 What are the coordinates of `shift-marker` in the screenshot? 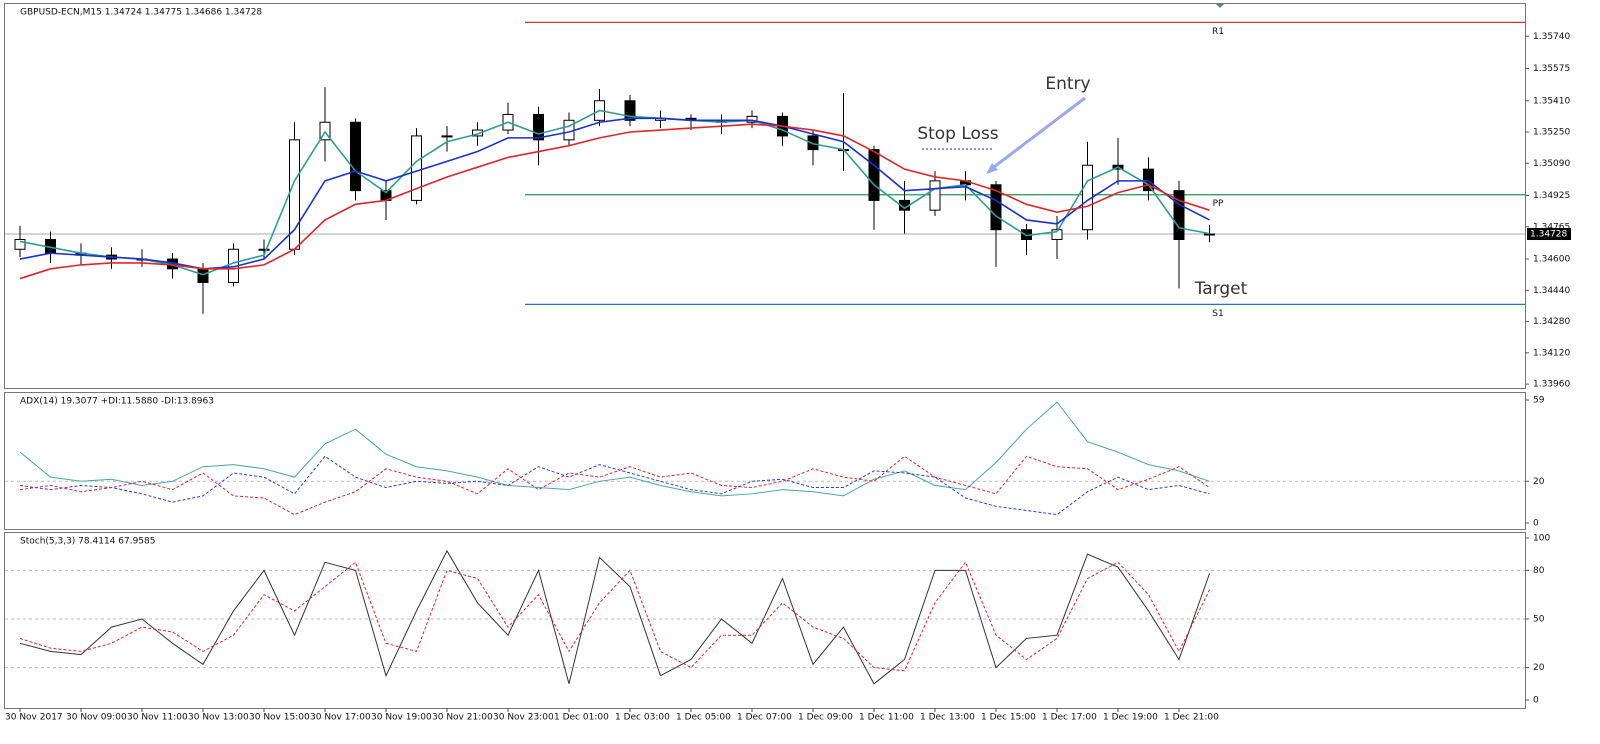 It's located at (1220, 6).